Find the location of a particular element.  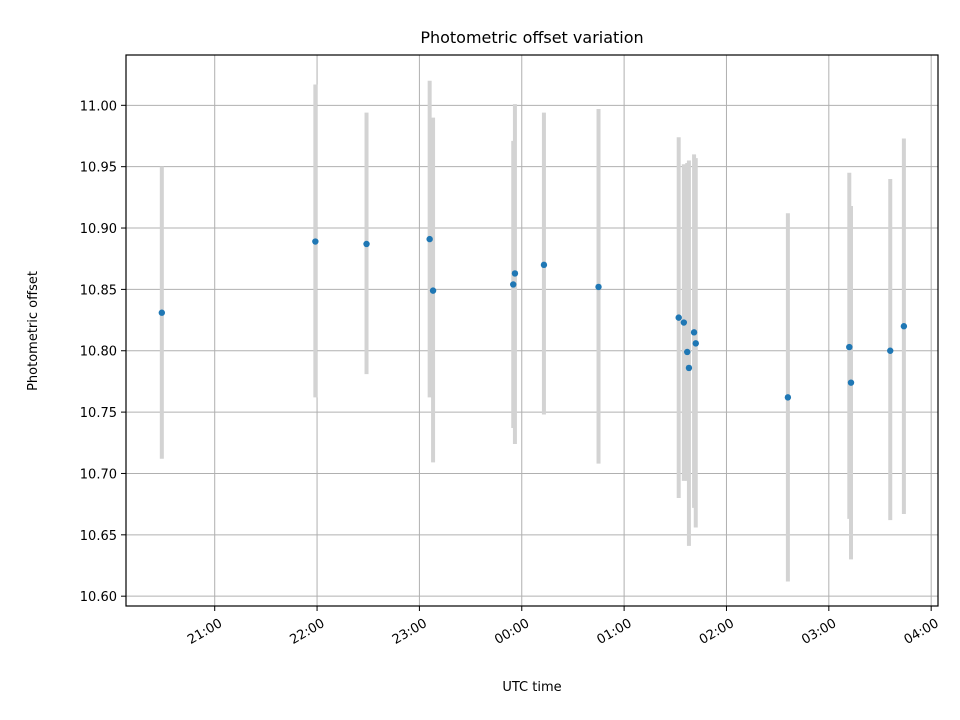

y-tick-label: 10.80 is located at coordinates (98, 352).